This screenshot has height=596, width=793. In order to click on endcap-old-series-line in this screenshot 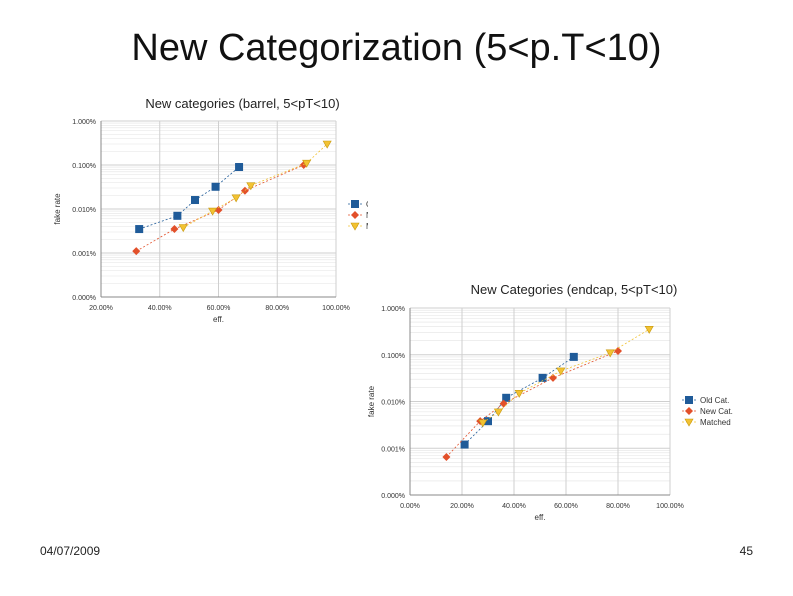, I will do `click(519, 400)`.